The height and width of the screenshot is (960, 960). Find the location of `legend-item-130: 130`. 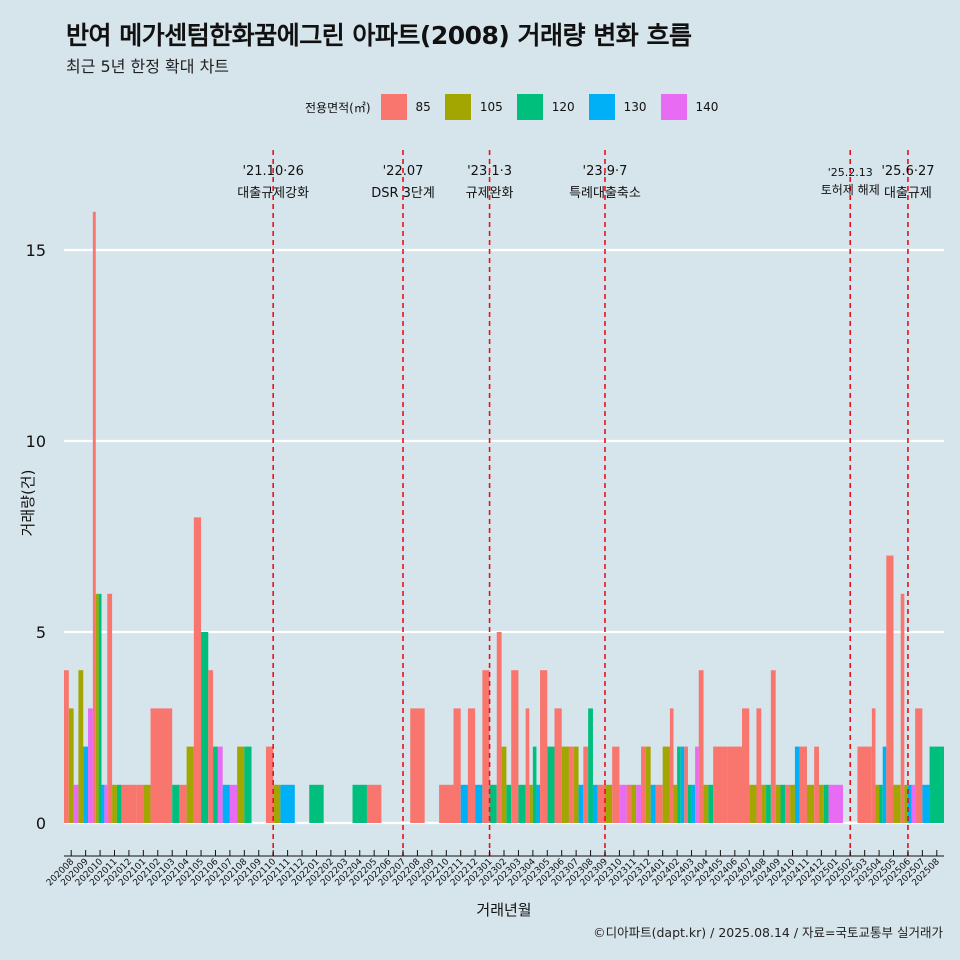

legend-item-130: 130 is located at coordinates (617, 107).